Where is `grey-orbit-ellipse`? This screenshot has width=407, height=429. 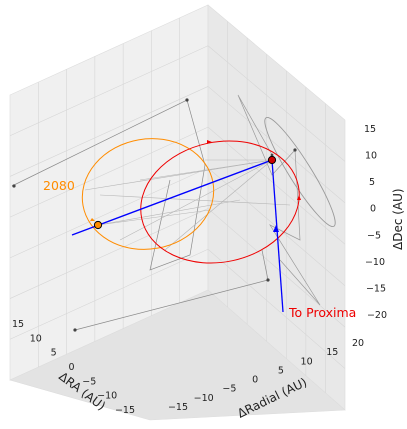 grey-orbit-ellipse is located at coordinates (300, 172).